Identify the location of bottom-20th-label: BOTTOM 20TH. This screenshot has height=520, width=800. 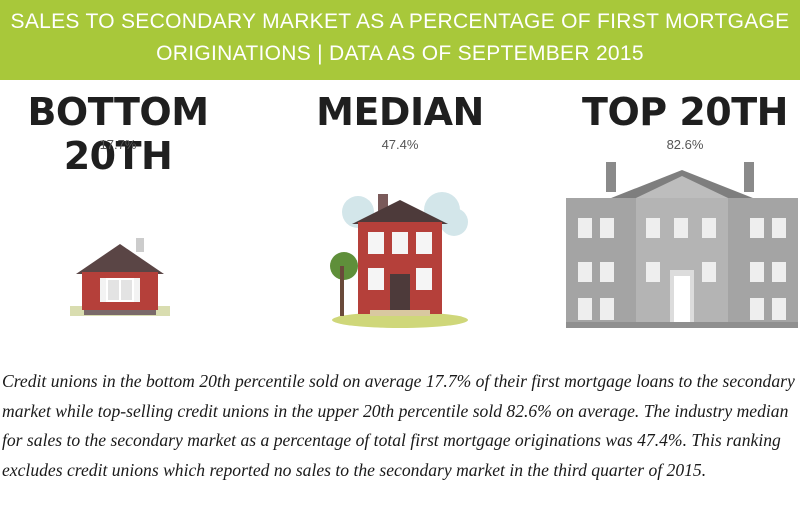
(118, 134).